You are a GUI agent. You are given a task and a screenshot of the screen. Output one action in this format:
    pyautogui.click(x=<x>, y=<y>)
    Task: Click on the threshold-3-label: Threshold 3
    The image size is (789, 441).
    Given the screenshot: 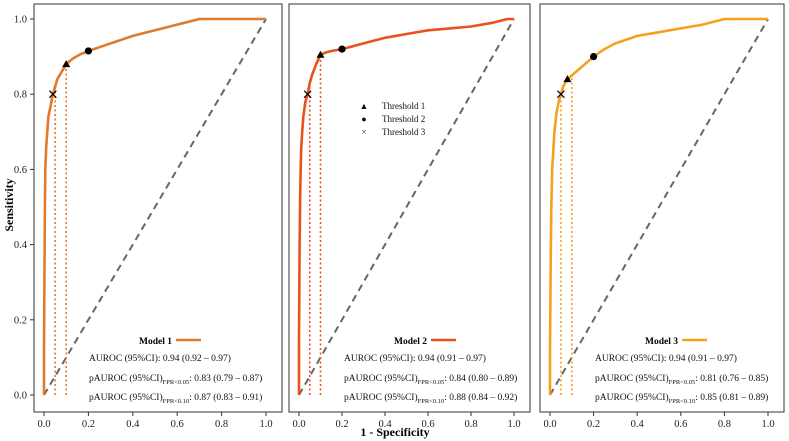 What is the action you would take?
    pyautogui.click(x=404, y=132)
    